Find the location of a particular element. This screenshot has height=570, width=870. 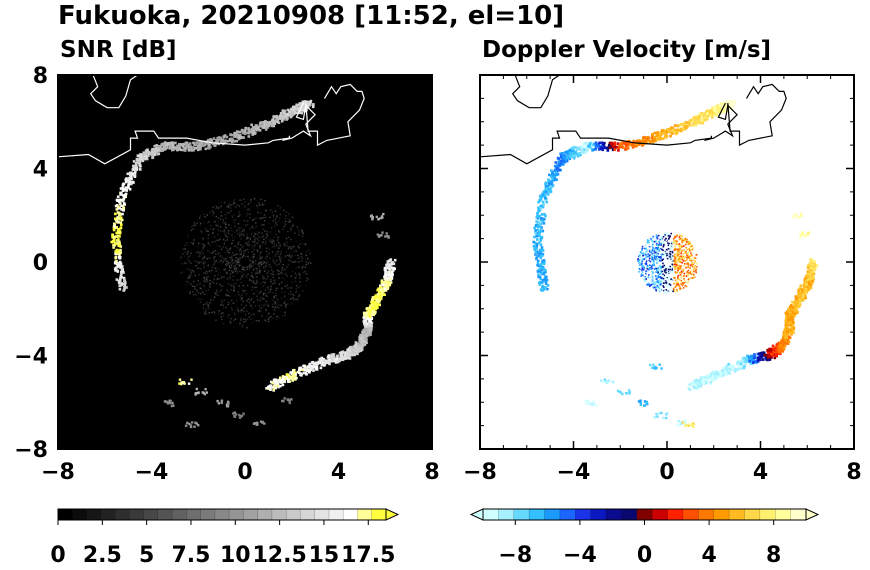

x-tick-label: −8 is located at coordinates (58, 472).